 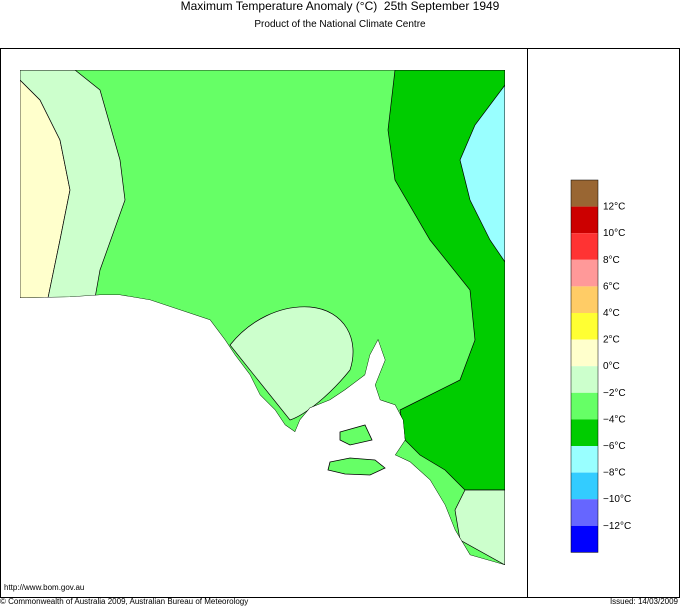 I want to click on legend-label: −8°C, so click(x=614, y=473).